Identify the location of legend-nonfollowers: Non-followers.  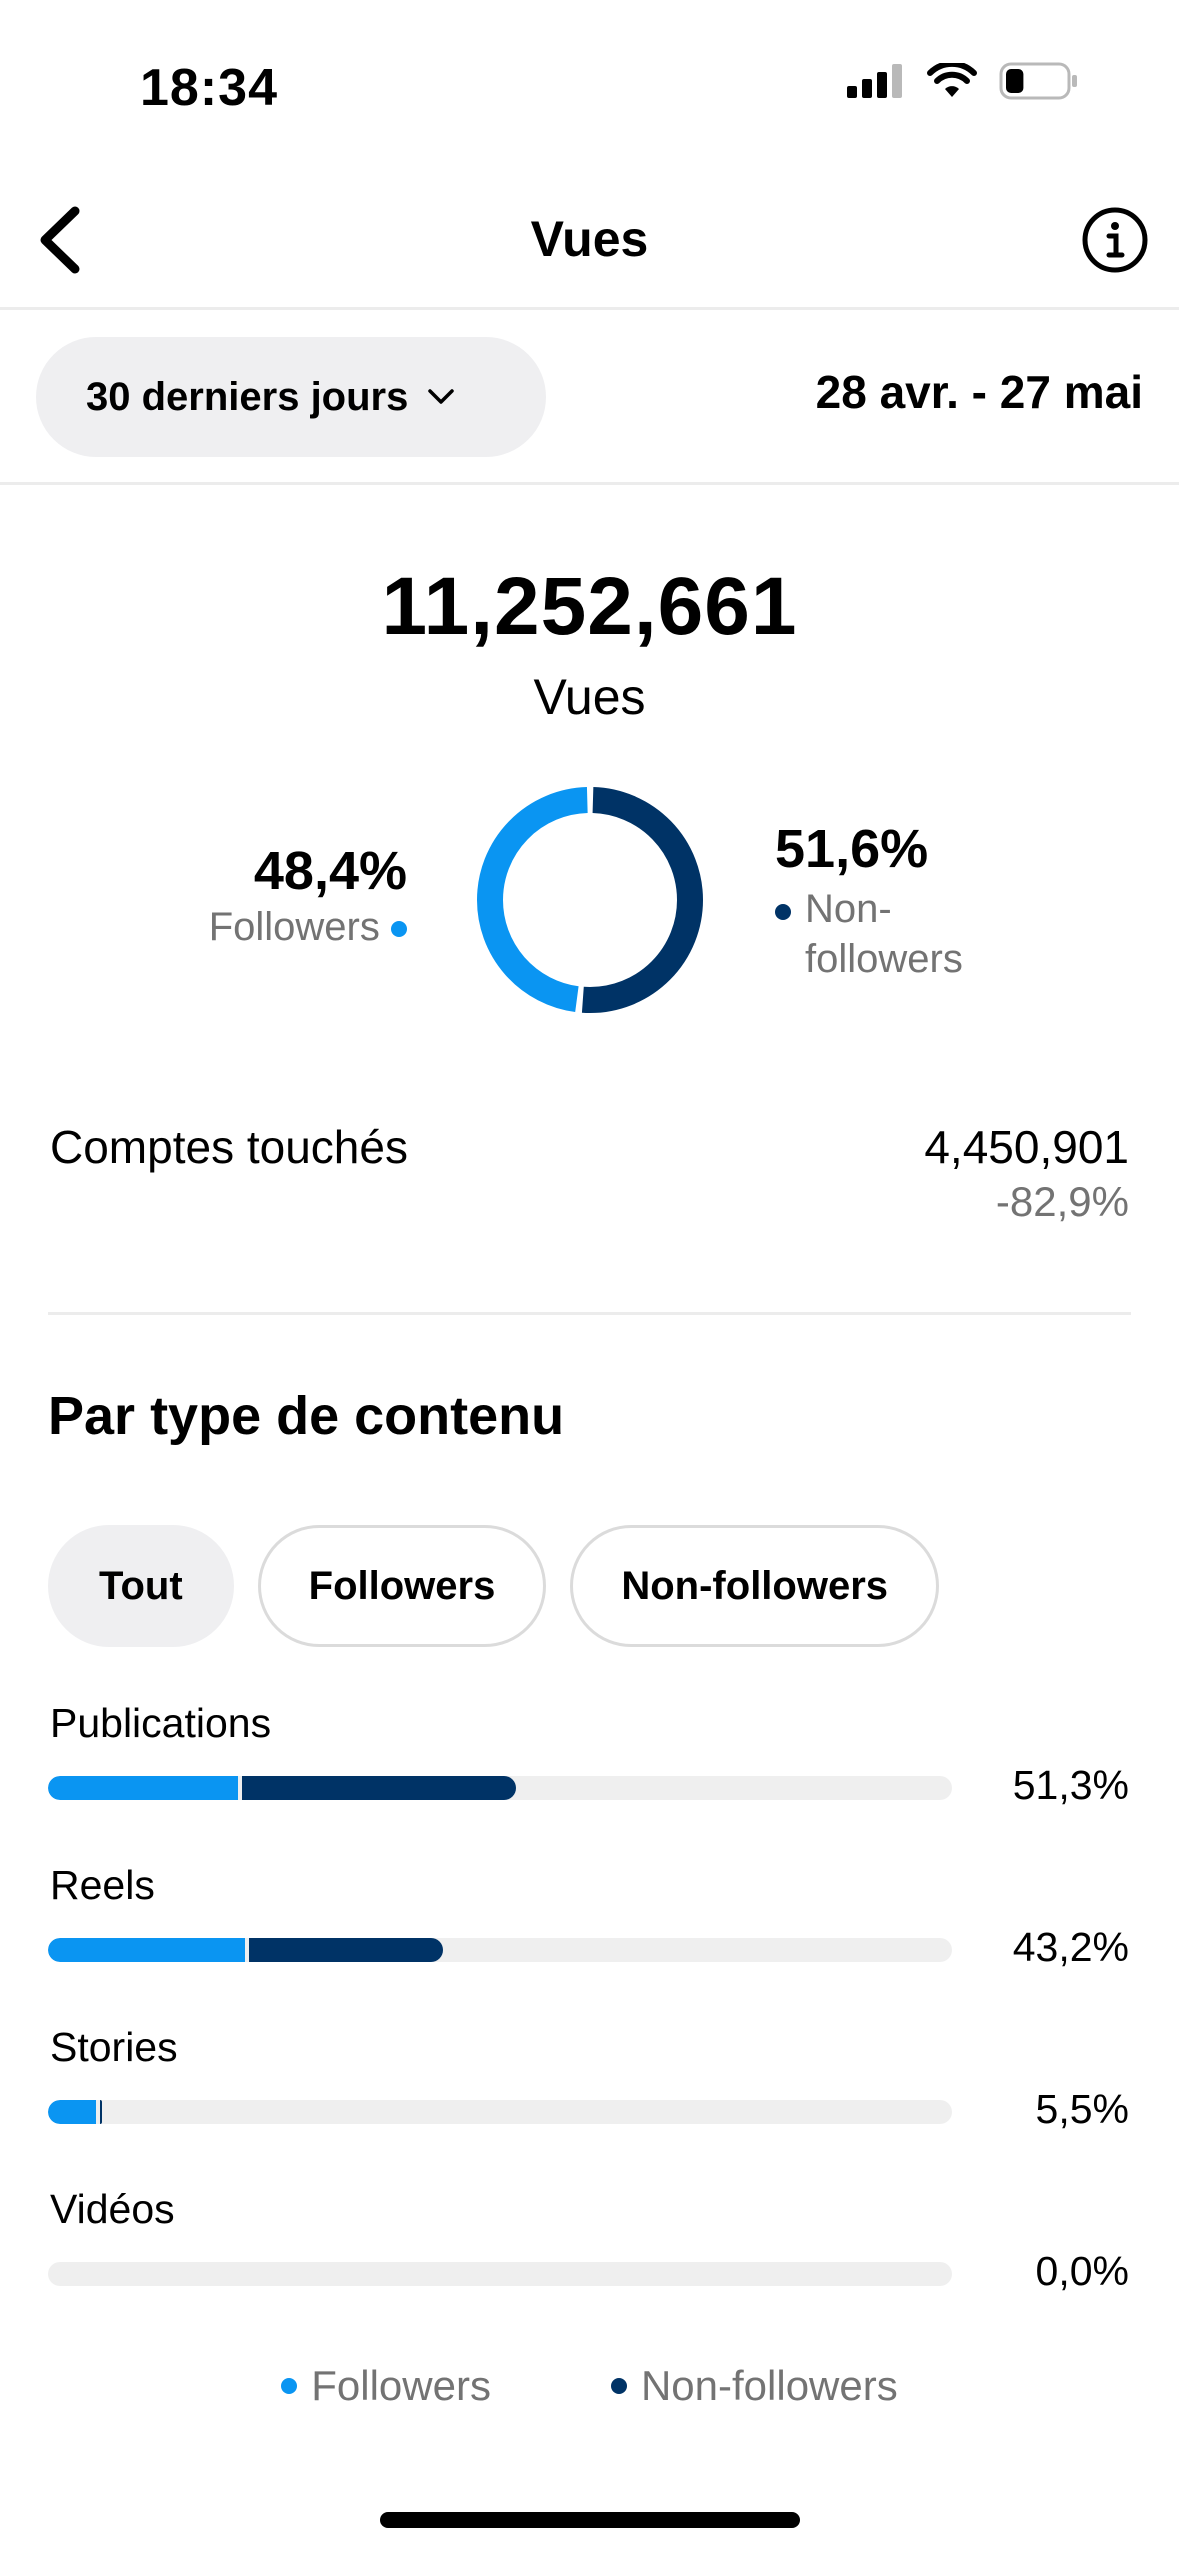
(754, 2386).